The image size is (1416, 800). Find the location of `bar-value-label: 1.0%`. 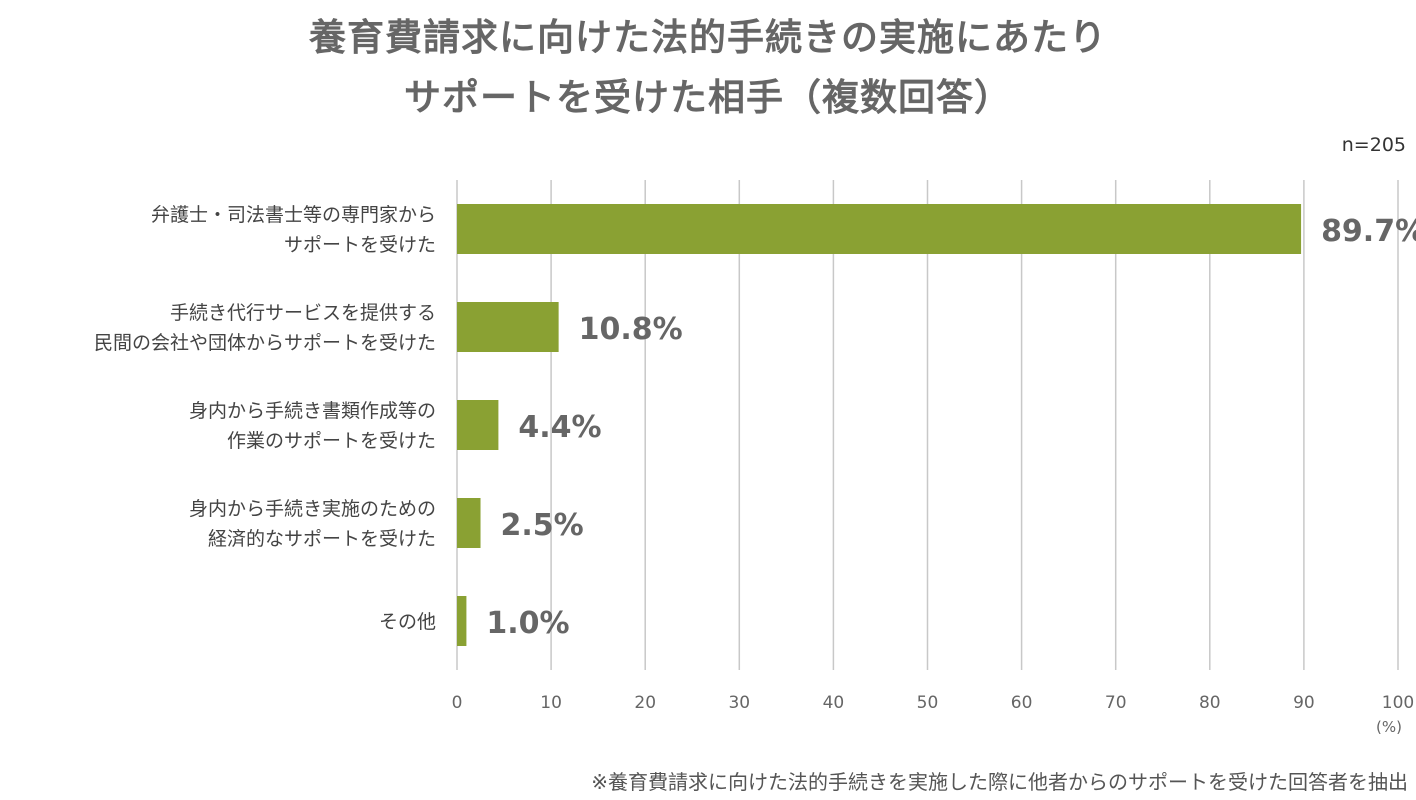

bar-value-label: 1.0% is located at coordinates (527, 623).